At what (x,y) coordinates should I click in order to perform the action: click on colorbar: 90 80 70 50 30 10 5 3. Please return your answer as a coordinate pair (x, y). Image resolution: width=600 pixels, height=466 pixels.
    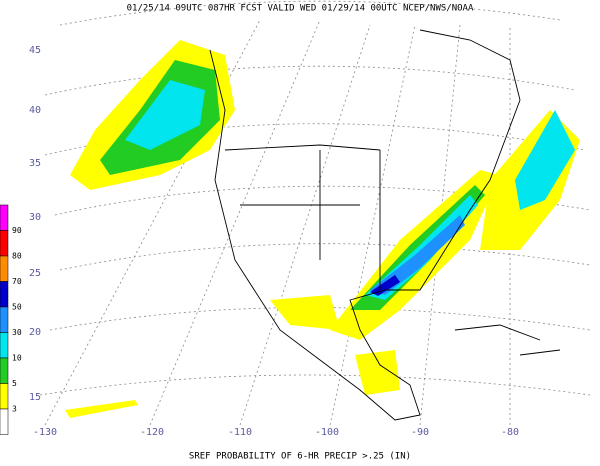
    Looking at the image, I should click on (11, 319).